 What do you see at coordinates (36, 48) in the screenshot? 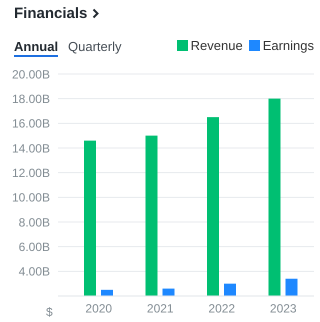
I see `text: Annual` at bounding box center [36, 48].